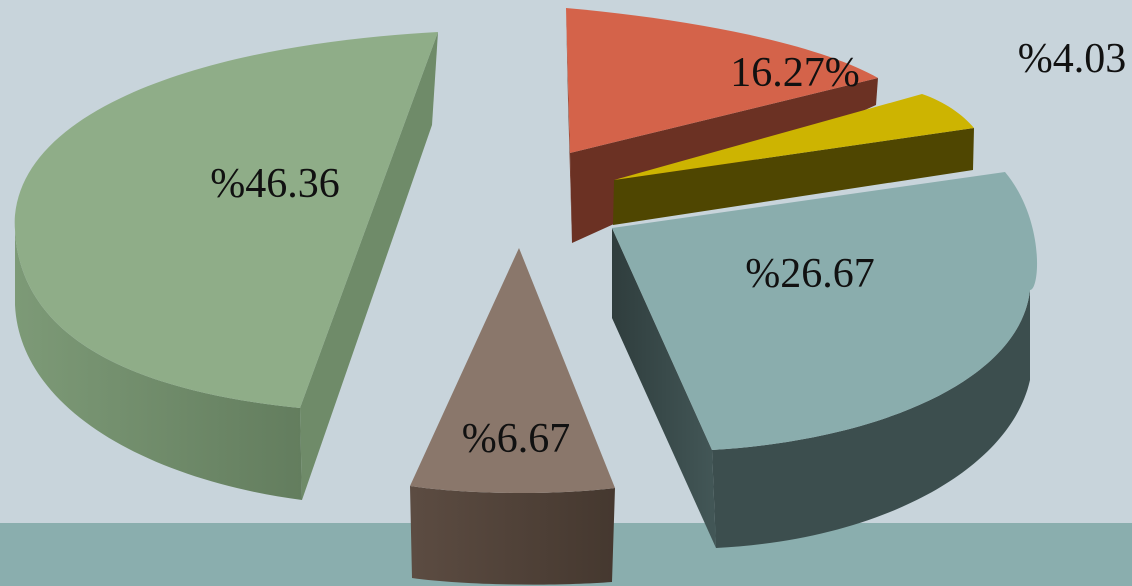 This screenshot has width=1132, height=586. Describe the element at coordinates (369, 266) in the screenshot. I see `pie-slice-1-inner-side` at that location.